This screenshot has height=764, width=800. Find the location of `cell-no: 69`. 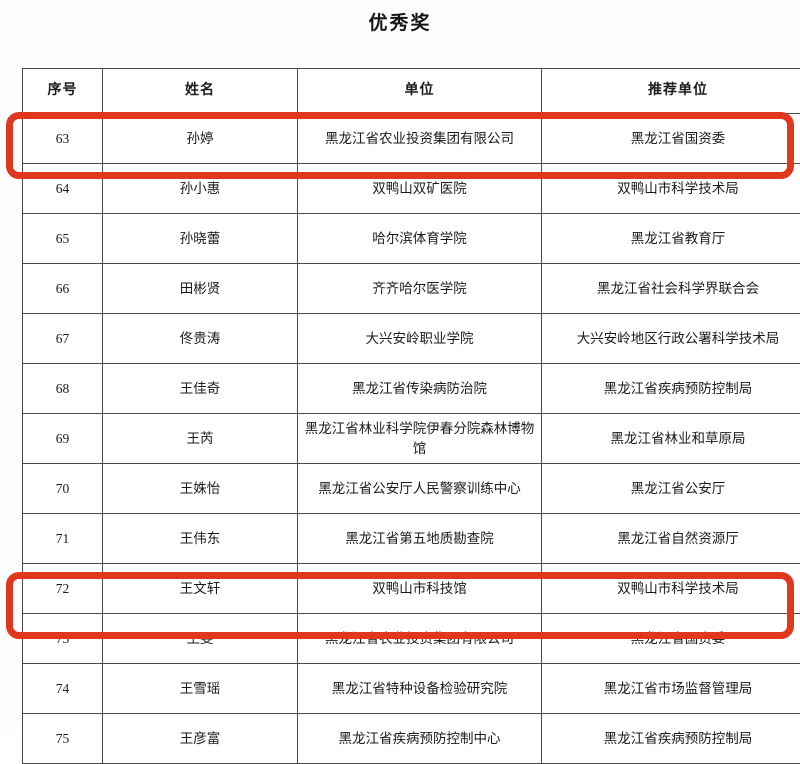

cell-no: 69 is located at coordinates (63, 439).